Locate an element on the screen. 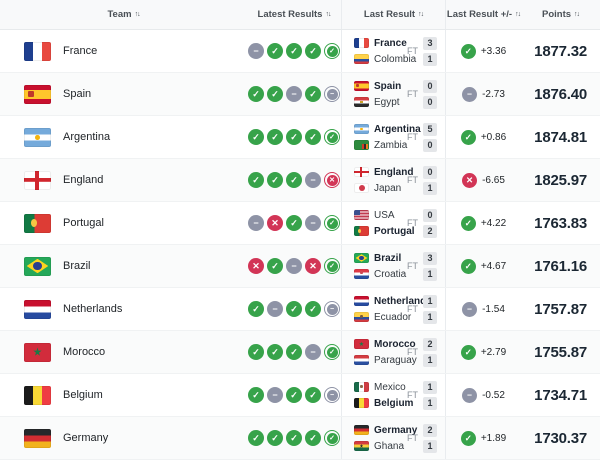 This screenshot has width=600, height=460. match-team-line: Germany is located at coordinates (385, 430).